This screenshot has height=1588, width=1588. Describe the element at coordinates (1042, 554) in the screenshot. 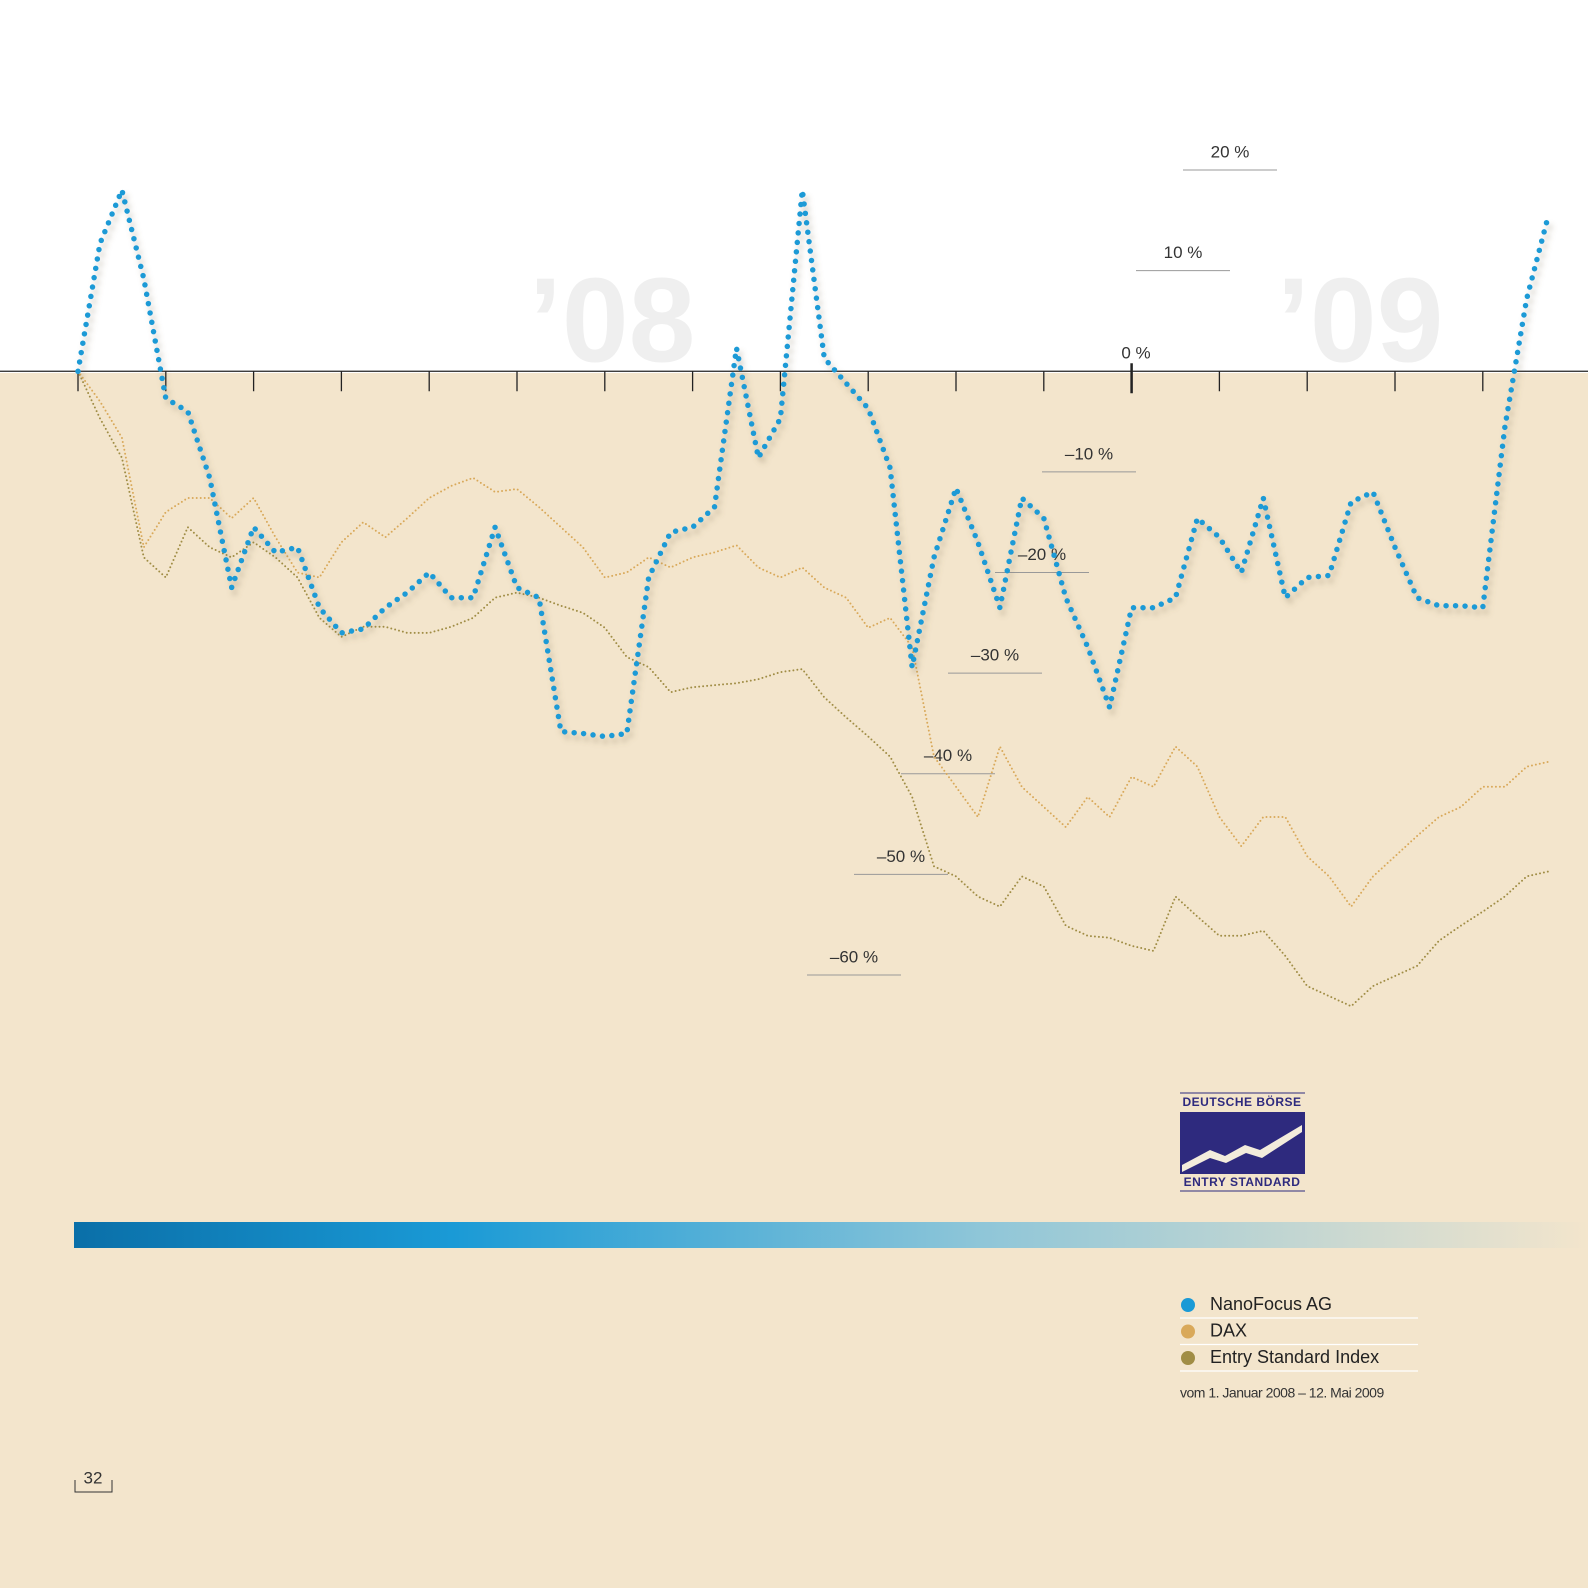

I see `y-tick-label: –20 %` at that location.